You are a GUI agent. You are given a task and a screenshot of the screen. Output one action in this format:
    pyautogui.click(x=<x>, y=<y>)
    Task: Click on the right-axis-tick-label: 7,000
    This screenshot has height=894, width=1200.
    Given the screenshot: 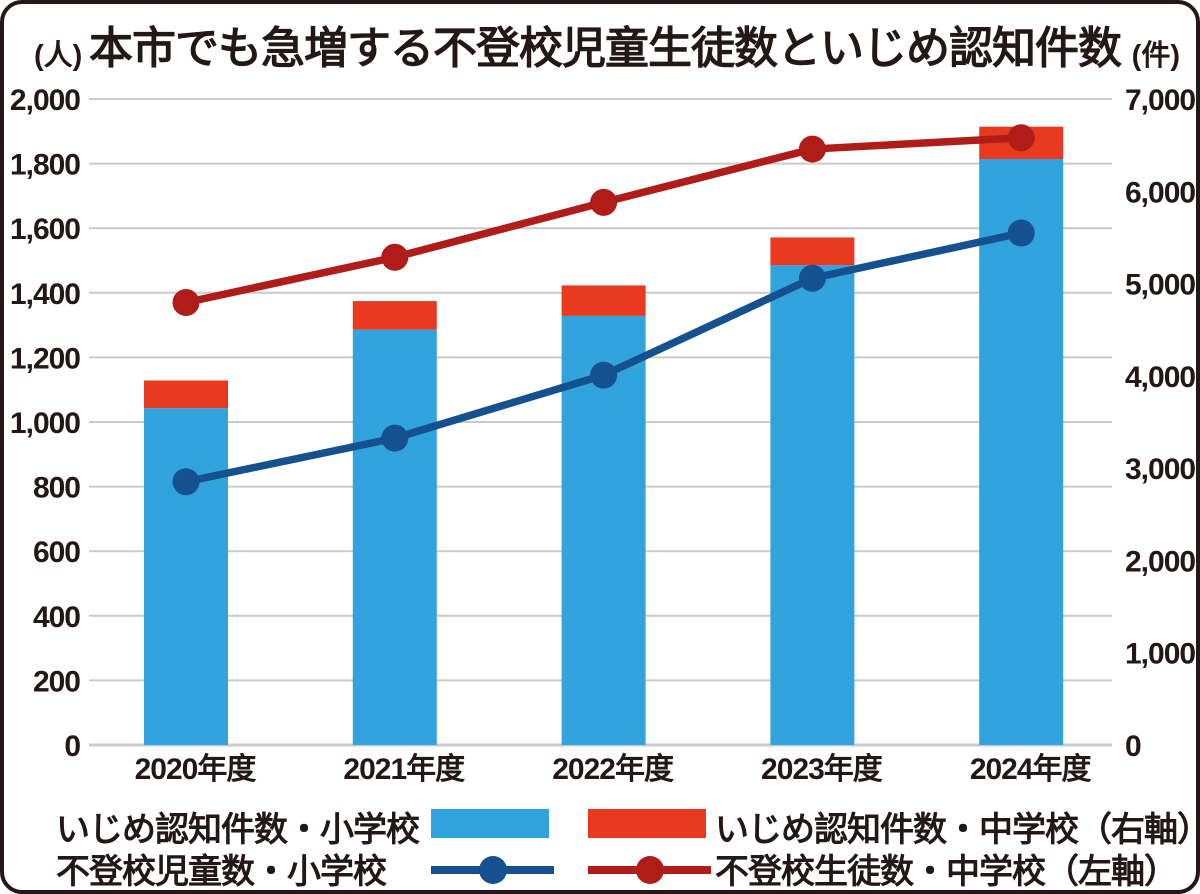 What is the action you would take?
    pyautogui.click(x=1160, y=100)
    